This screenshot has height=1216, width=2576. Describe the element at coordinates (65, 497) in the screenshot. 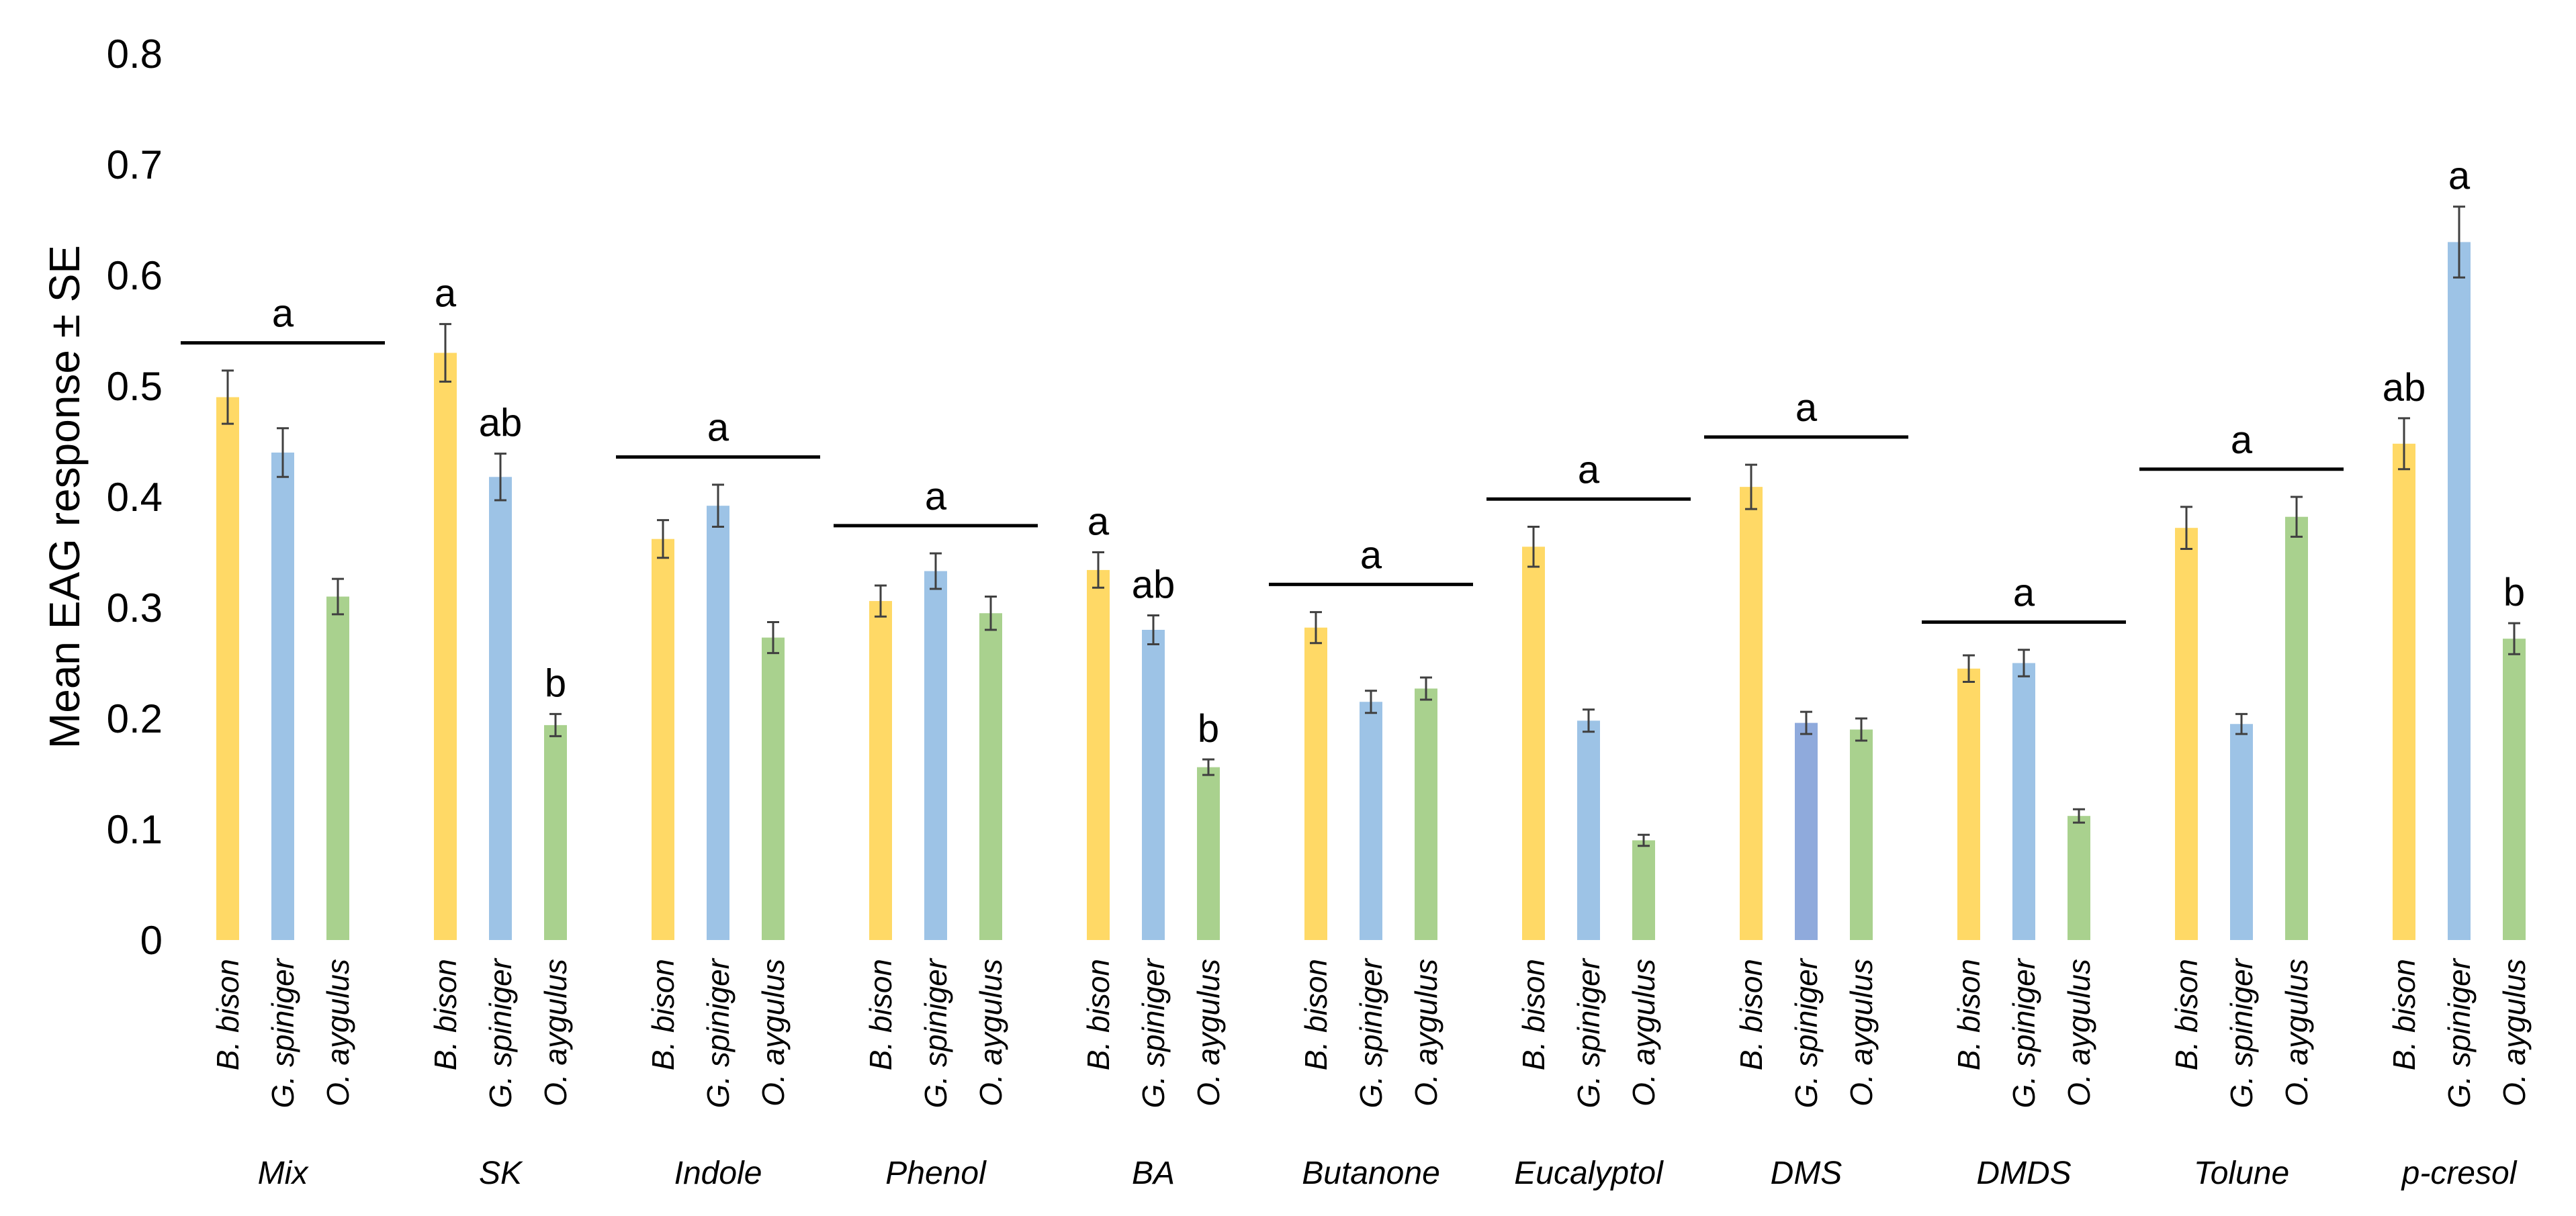

I see `y-axis-title: Mean EAG response ± SE` at that location.